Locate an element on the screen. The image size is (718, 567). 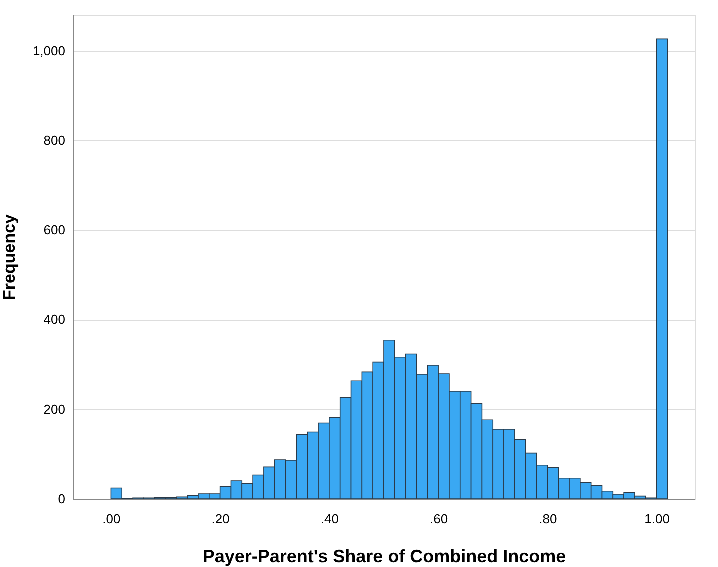
x-axis-title: Payer-Parent's Share of Combined Income is located at coordinates (384, 556).